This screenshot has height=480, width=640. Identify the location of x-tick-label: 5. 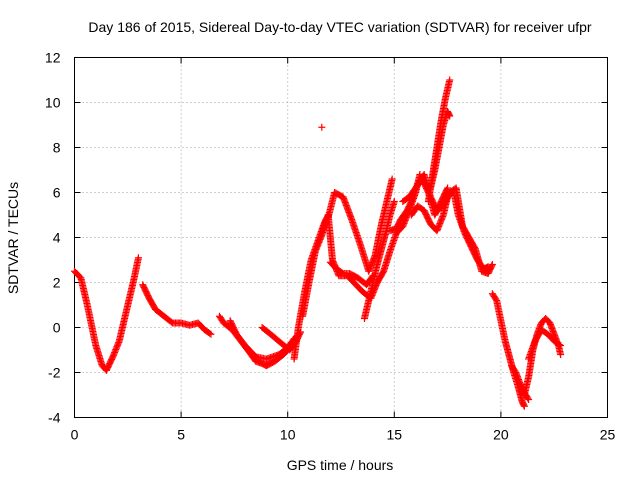
(181, 435).